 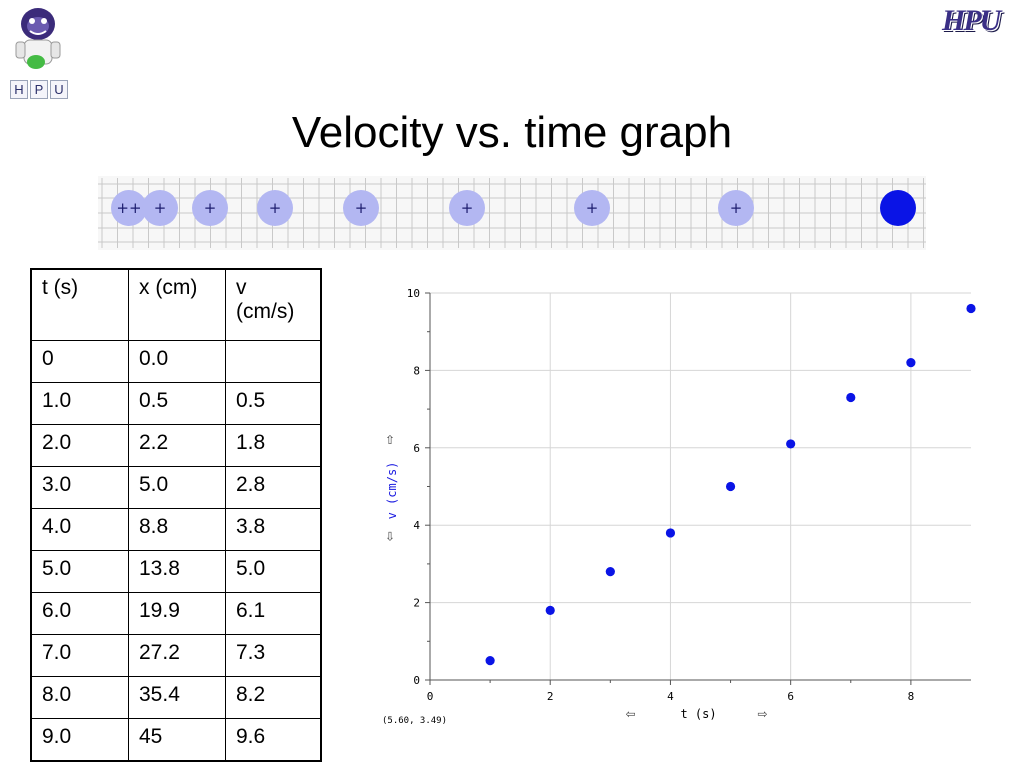 What do you see at coordinates (575, 579) in the screenshot?
I see `chart-labels: t (s) ⇦ ⇨ v (cm/s) ⇧ ⇩ (5.60, 3.49)` at bounding box center [575, 579].